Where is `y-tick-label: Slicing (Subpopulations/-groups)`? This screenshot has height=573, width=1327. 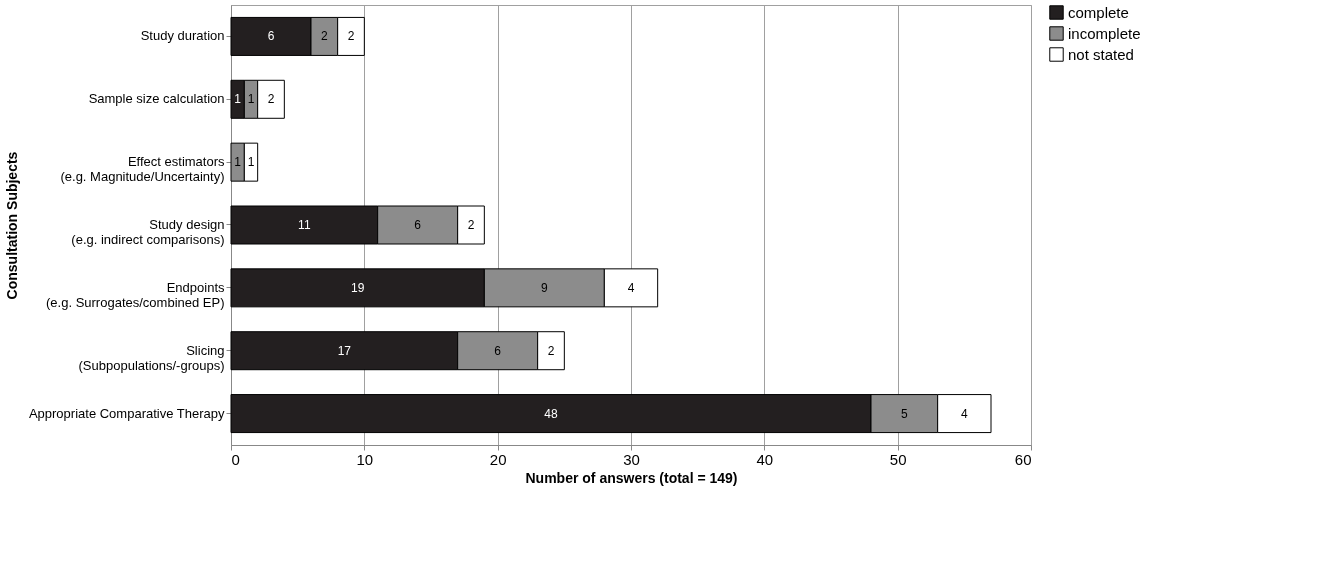
y-tick-label: Slicing (Subpopulations/-groups) is located at coordinates (151, 357).